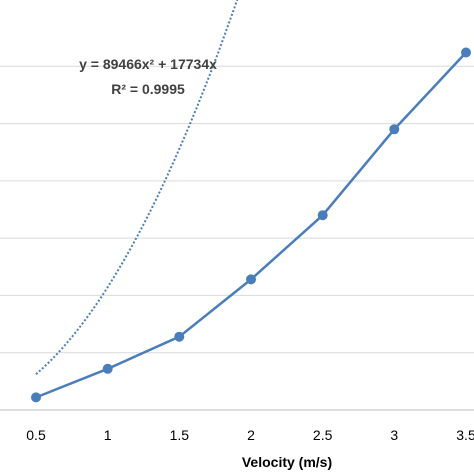 The image size is (474, 474). Describe the element at coordinates (108, 435) in the screenshot. I see `x-tick-label: 1` at that location.